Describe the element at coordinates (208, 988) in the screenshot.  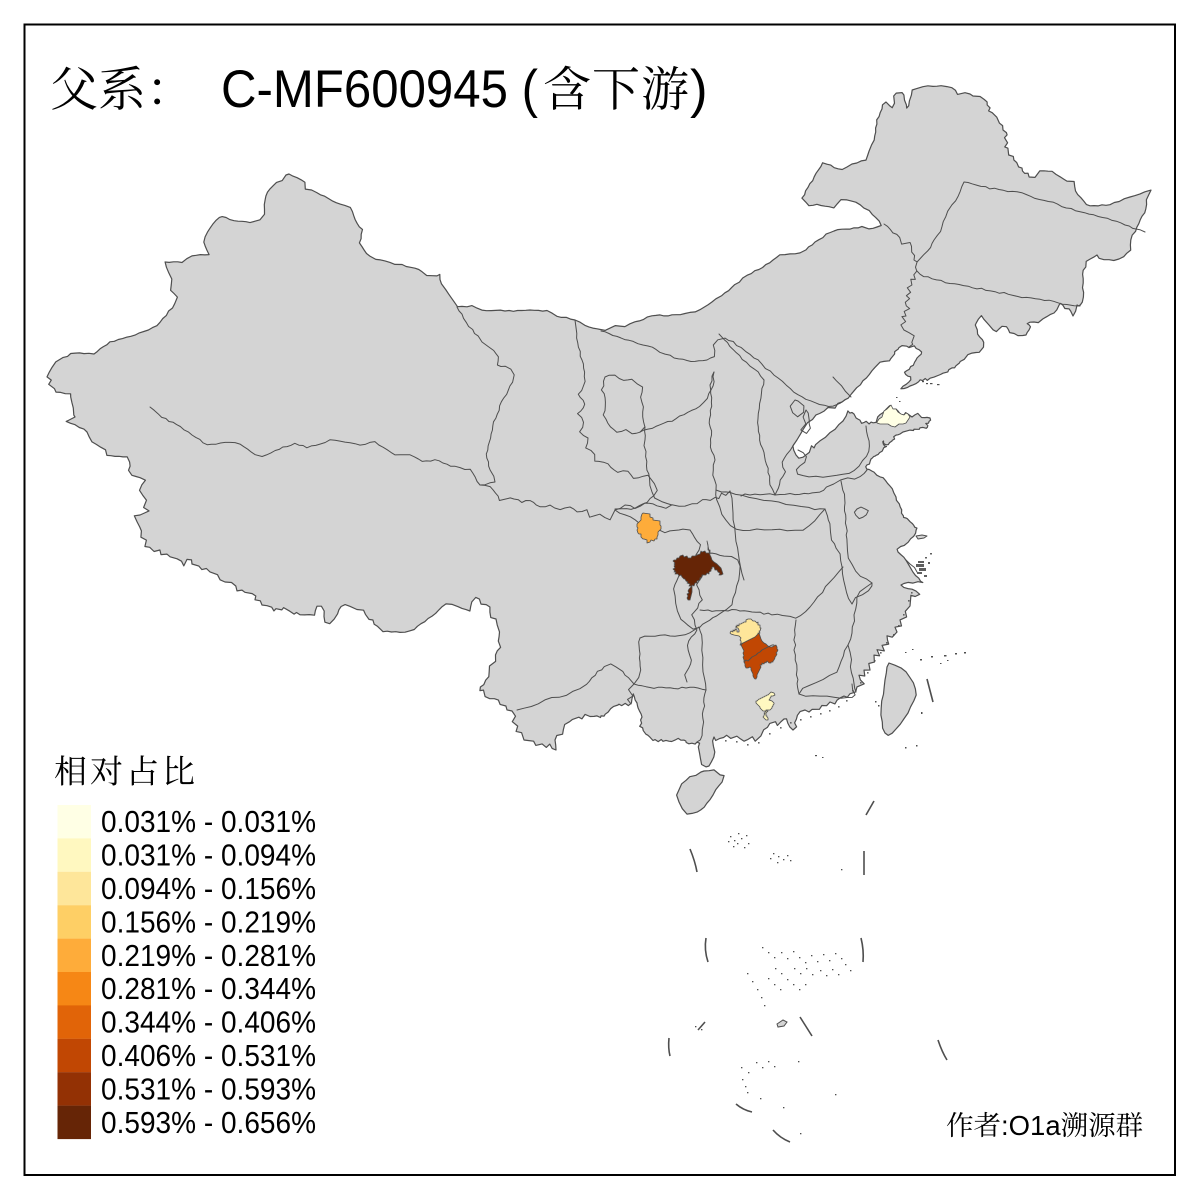
I see `svg-text: 0.281% - 0.344%` at that location.